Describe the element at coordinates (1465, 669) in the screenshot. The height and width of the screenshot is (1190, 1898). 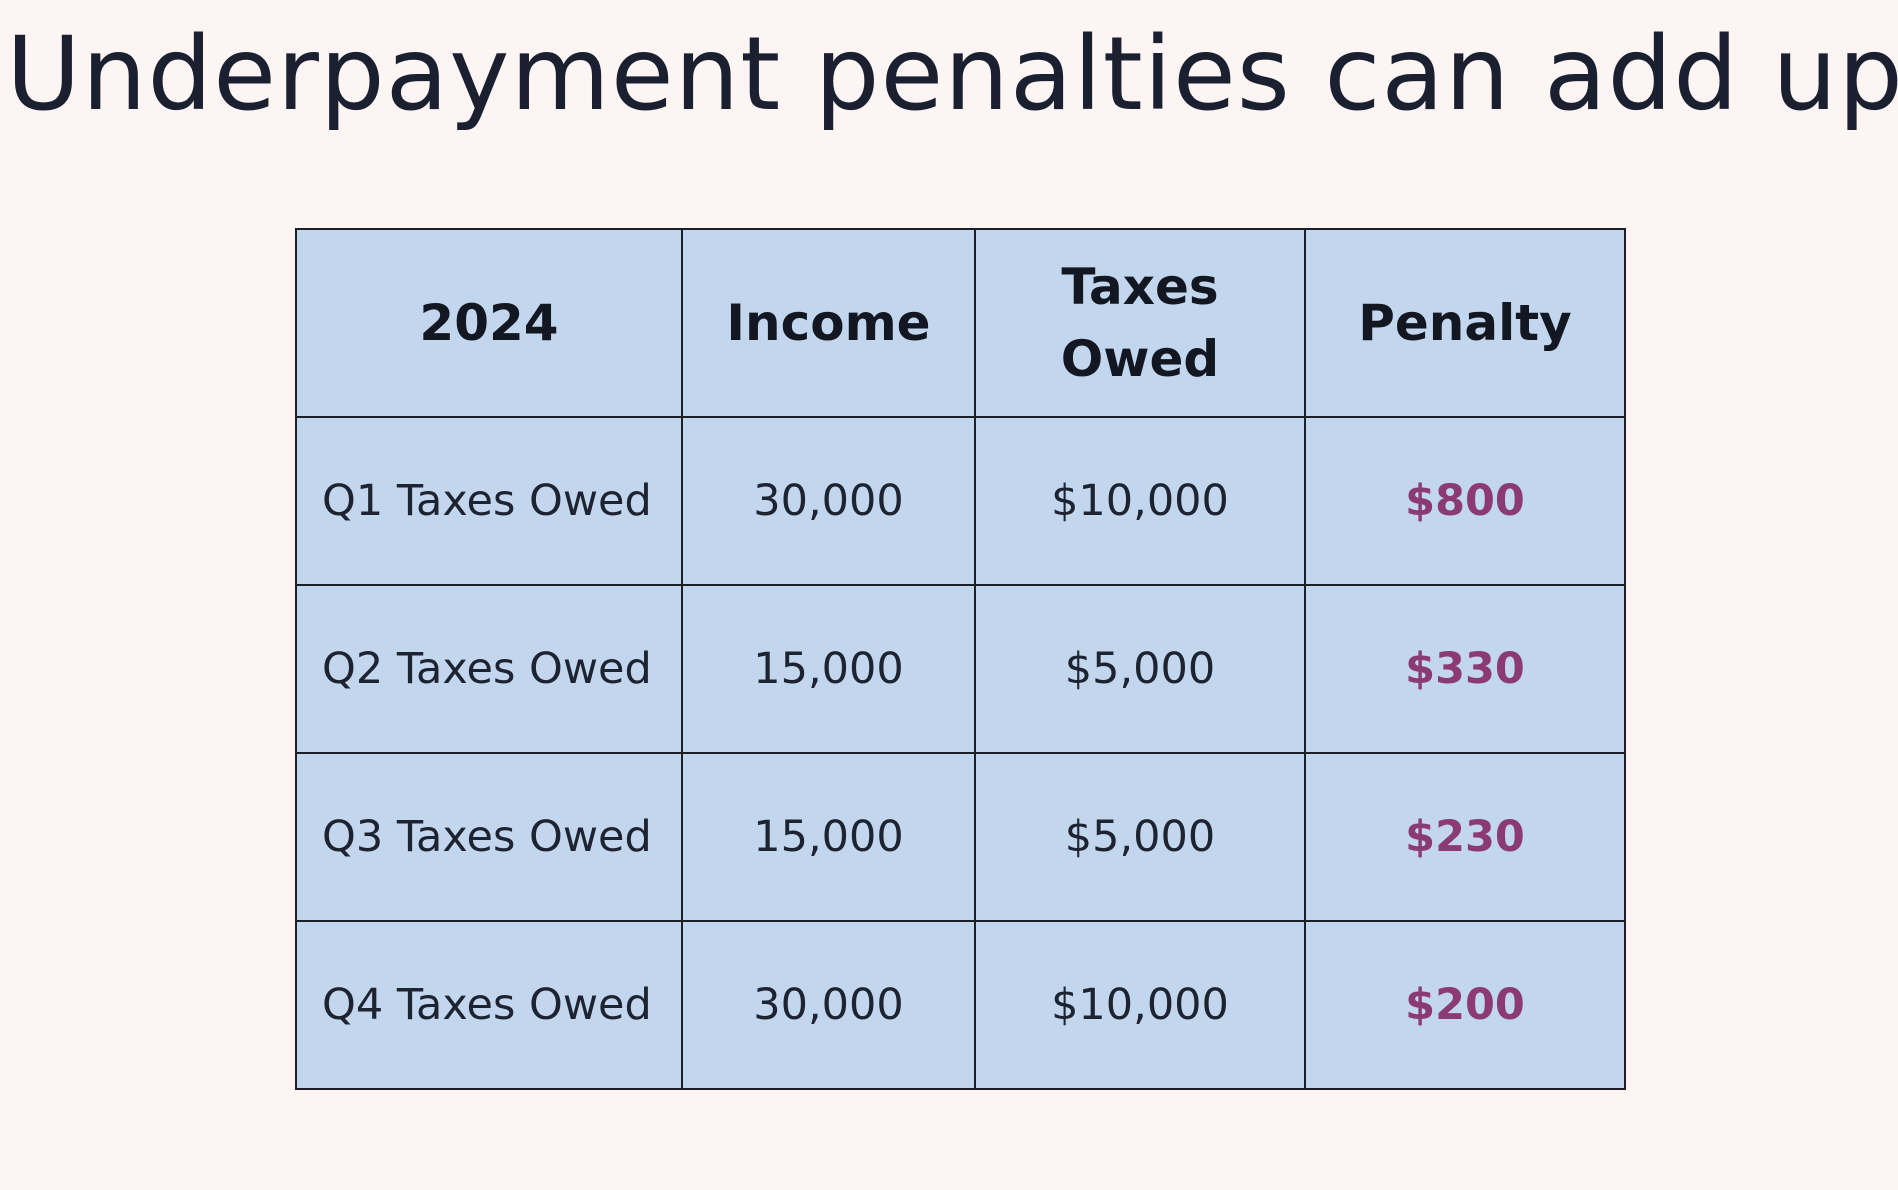
I see `penalty-cell: $330` at that location.